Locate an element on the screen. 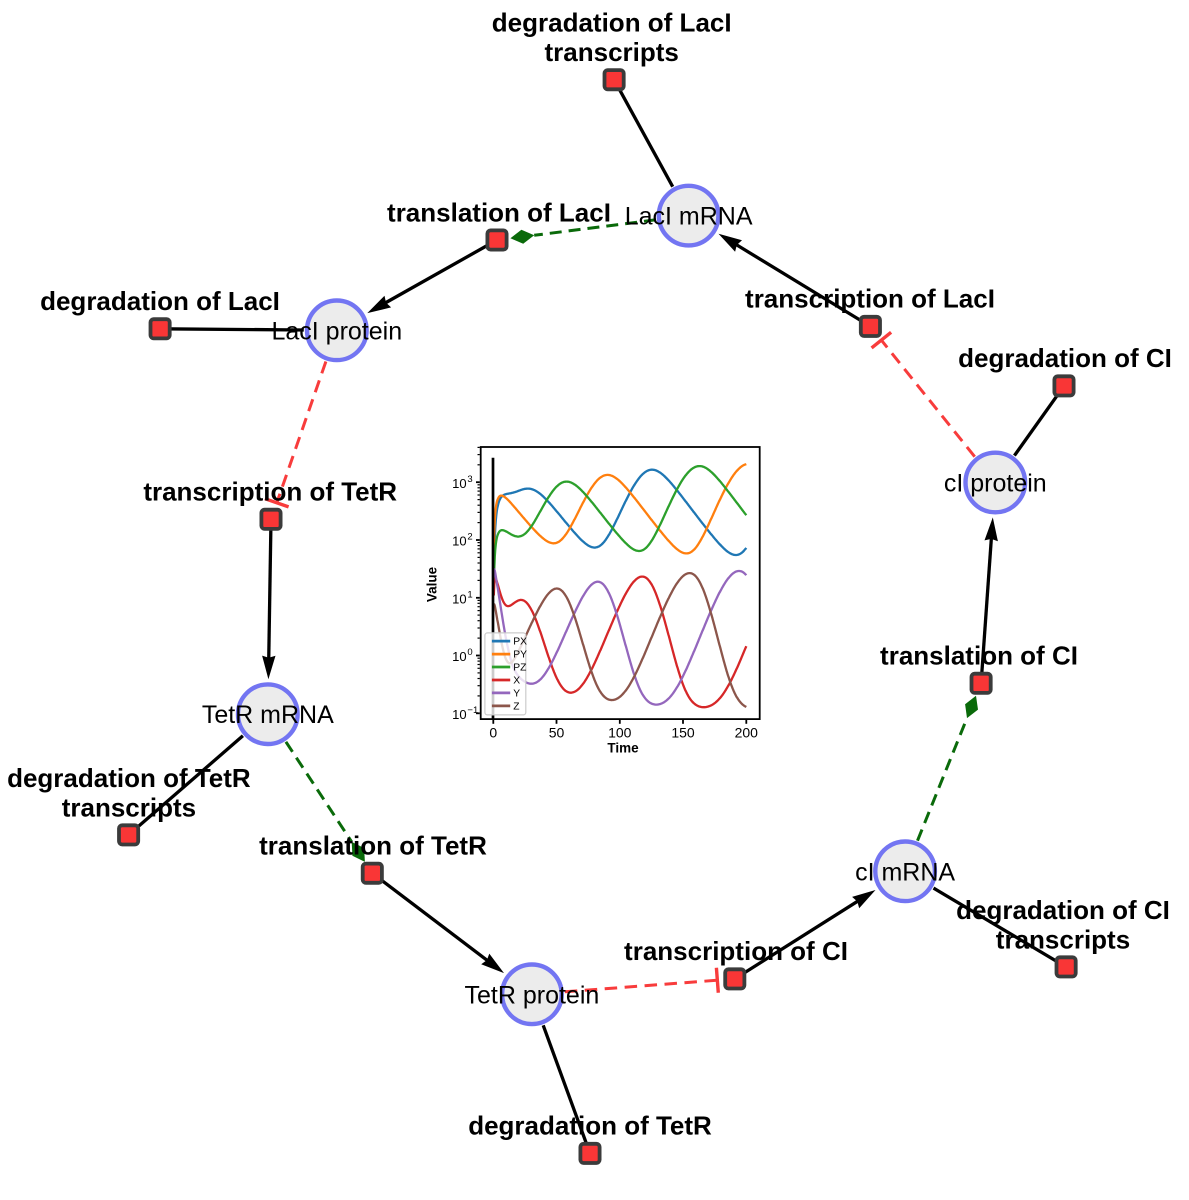 The image size is (1189, 1200). svg-text: translation of TetR is located at coordinates (373, 846).